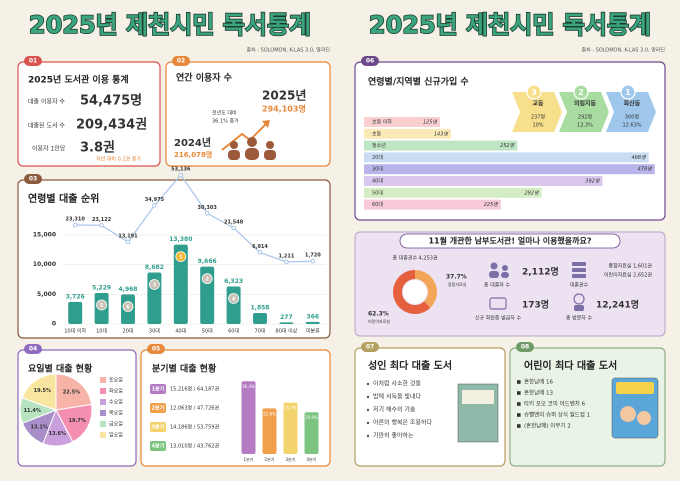 The width and height of the screenshot is (680, 481). Describe the element at coordinates (555, 404) in the screenshot. I see `book-title: 타키 포오 코믹 어드벤처 6` at that location.